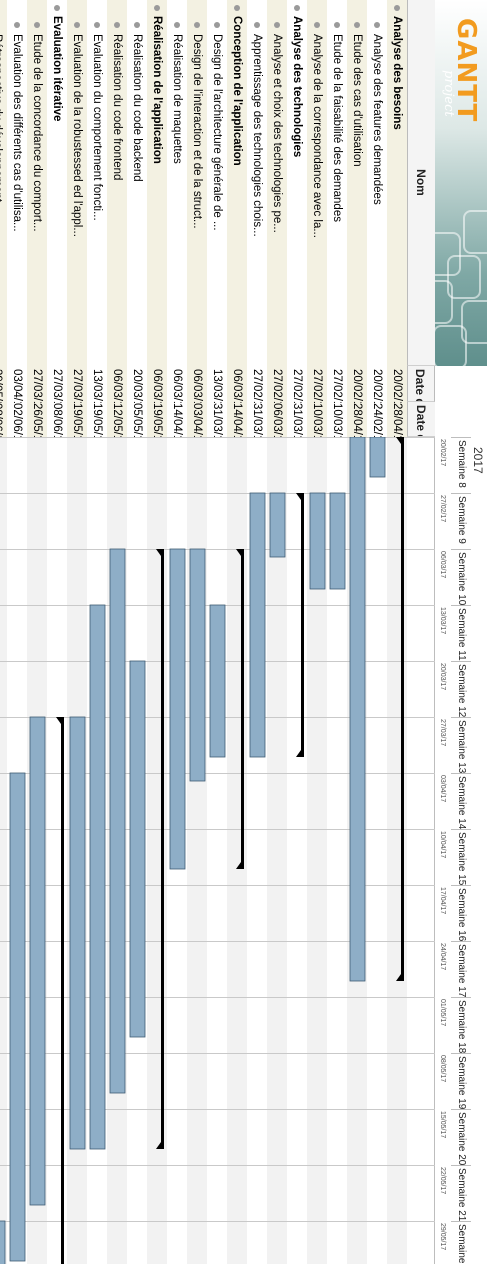  What do you see at coordinates (297, 87) in the screenshot?
I see `task-name: Analyse des technologies` at bounding box center [297, 87].